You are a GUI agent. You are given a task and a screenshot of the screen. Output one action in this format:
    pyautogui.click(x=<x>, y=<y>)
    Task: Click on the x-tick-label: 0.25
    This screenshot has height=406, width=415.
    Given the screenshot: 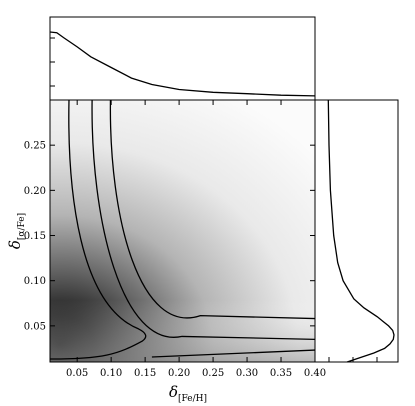 What is the action you would take?
    pyautogui.click(x=213, y=373)
    